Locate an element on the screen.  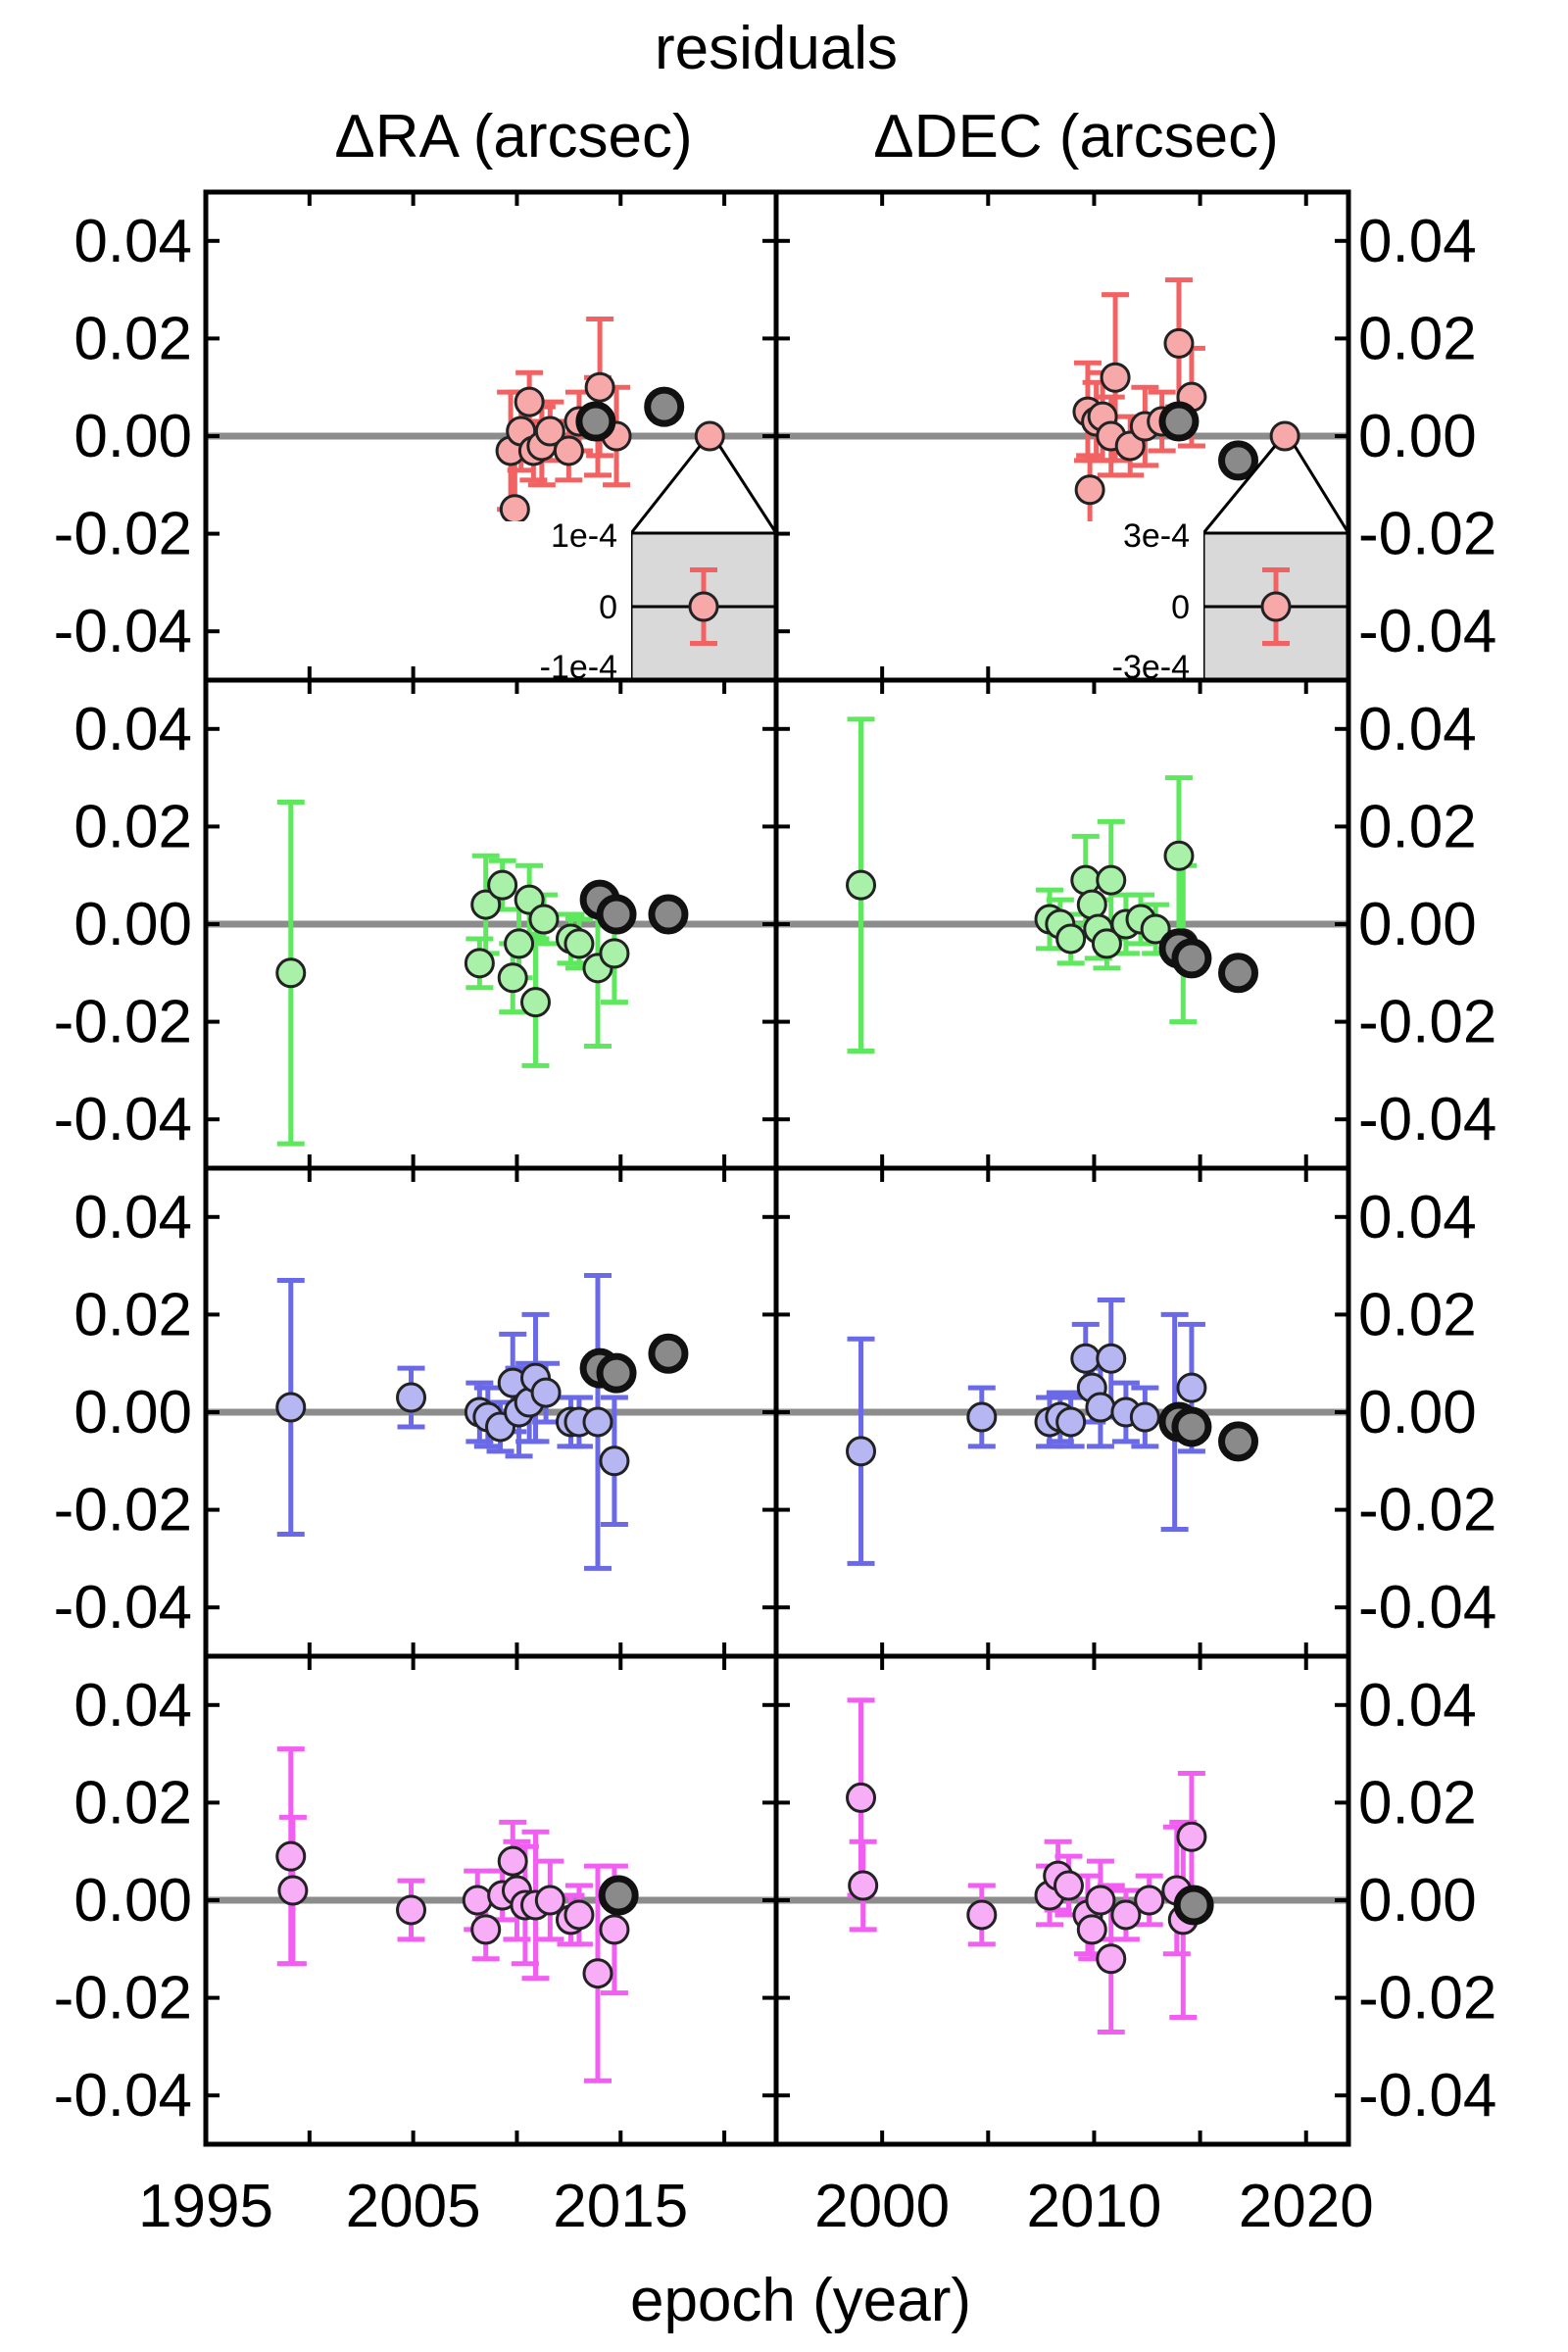
x-tick-label: 2015 is located at coordinates (620, 2206).